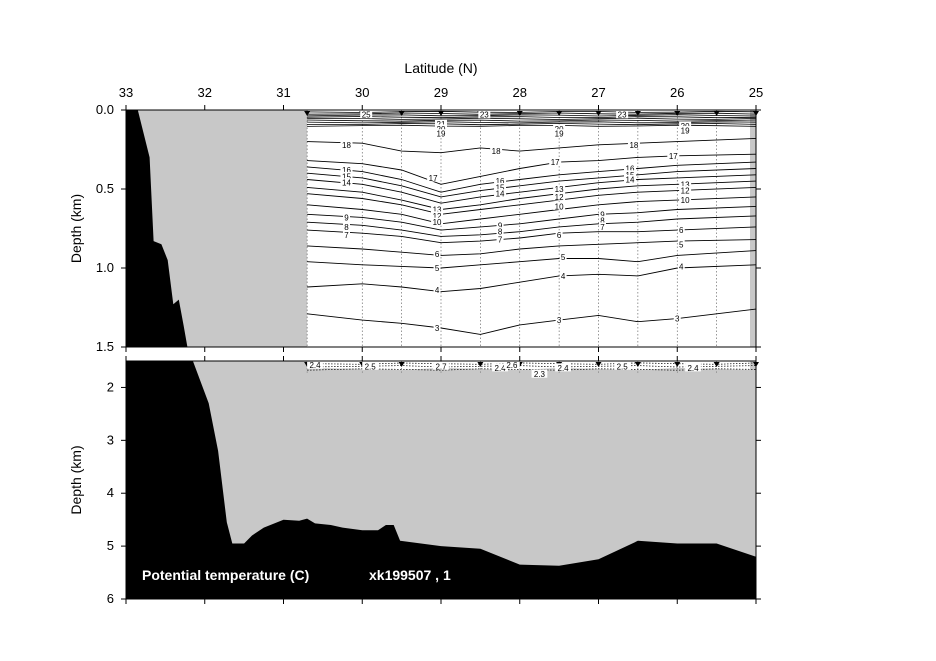 This screenshot has height=661, width=936. I want to click on contour-label: 6, so click(681, 230).